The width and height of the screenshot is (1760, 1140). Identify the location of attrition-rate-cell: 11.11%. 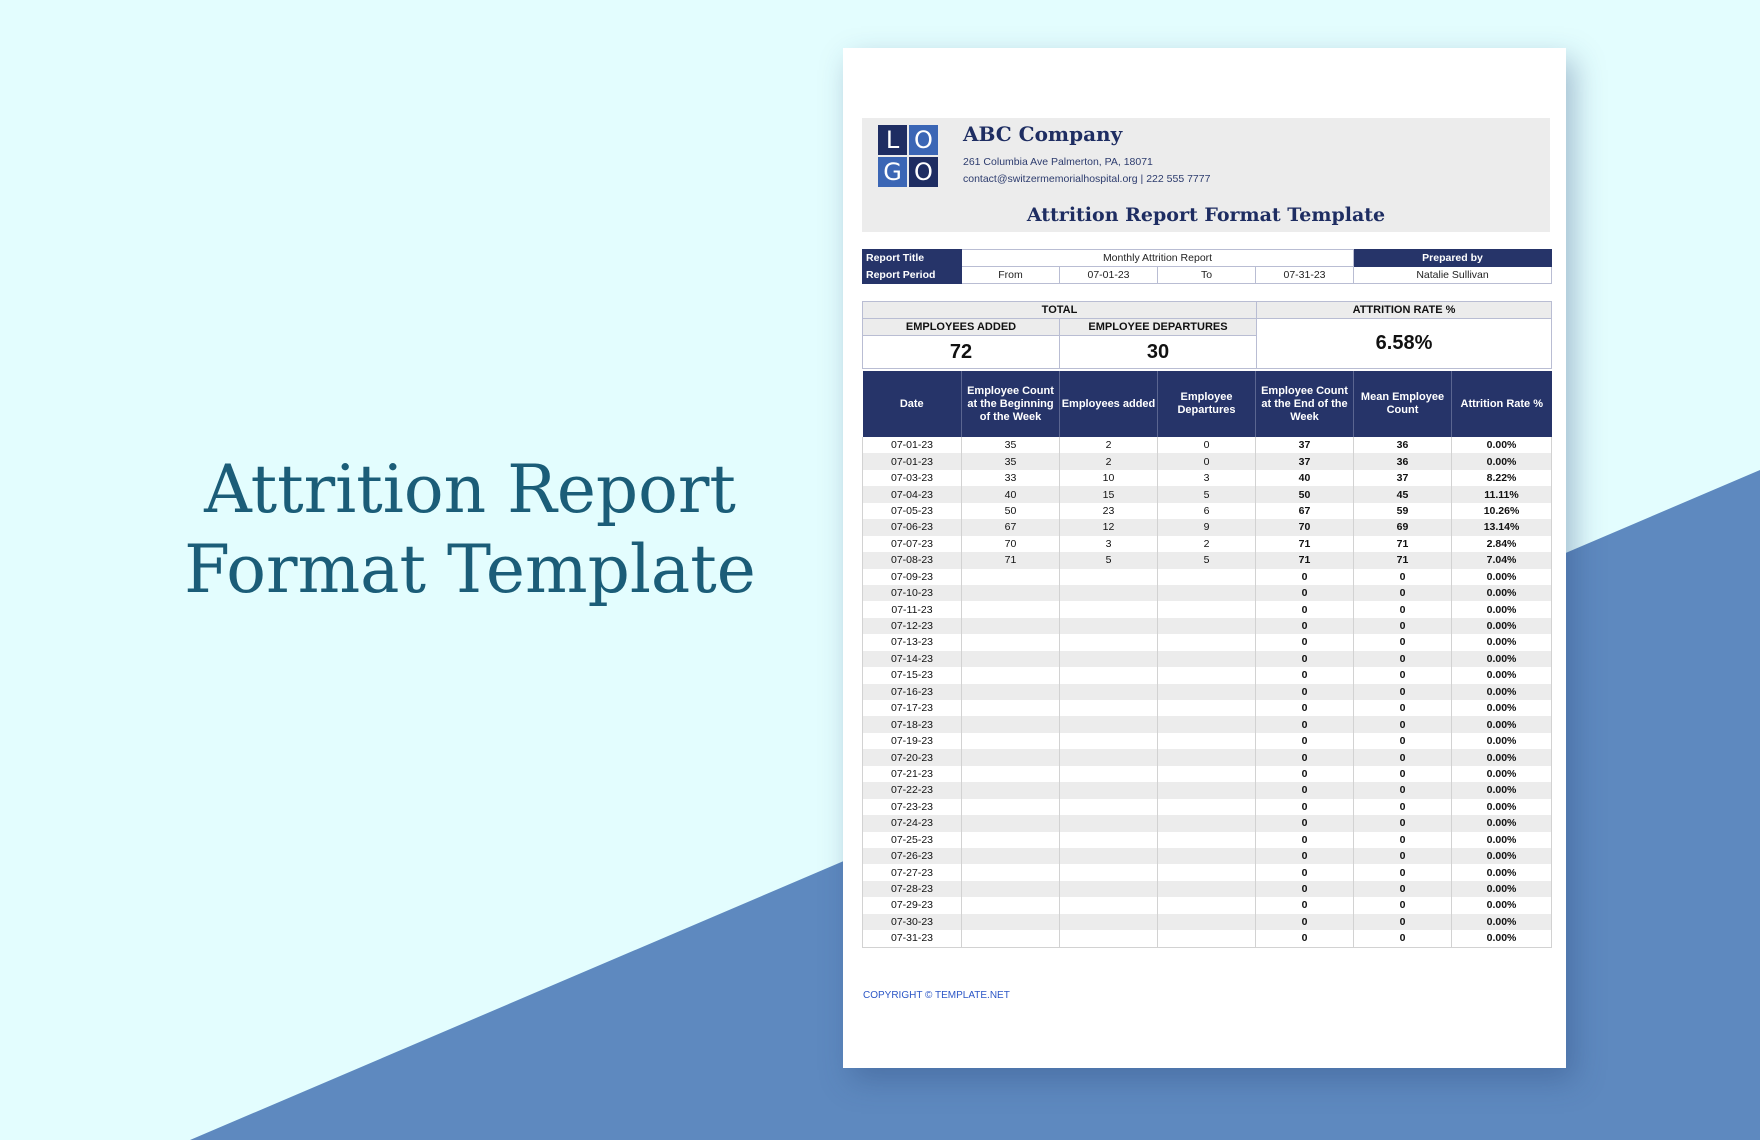
(1501, 494).